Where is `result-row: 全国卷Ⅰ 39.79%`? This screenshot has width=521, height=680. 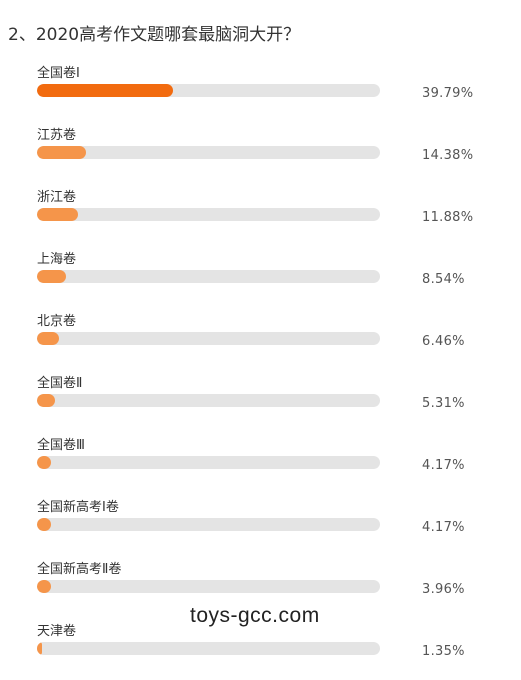
result-row: 全国卷Ⅰ 39.79% is located at coordinates (260, 92).